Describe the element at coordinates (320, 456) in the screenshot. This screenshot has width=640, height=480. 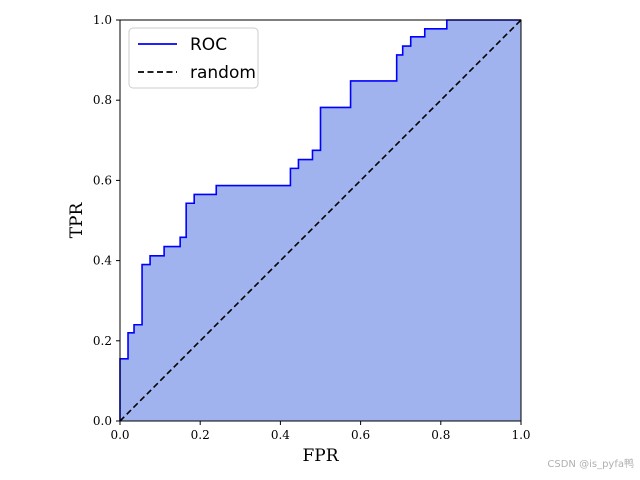
I see `x-axis-label: FPR` at that location.